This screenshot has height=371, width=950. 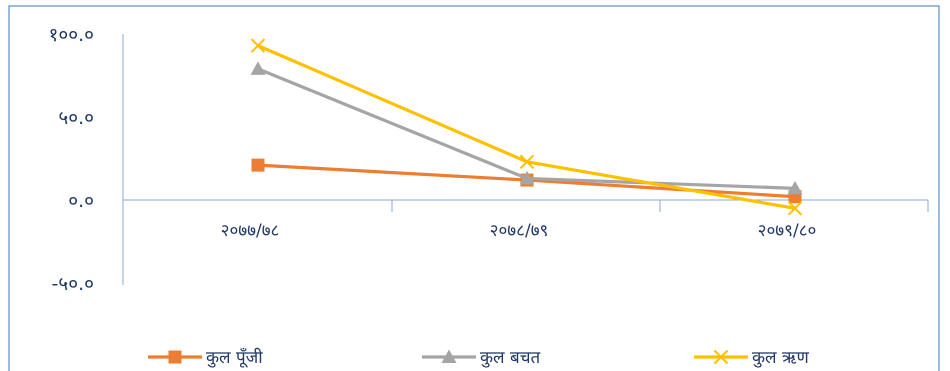 I want to click on y-axis: १००.० ५०.० ०.० -५०.०, so click(x=86, y=159).